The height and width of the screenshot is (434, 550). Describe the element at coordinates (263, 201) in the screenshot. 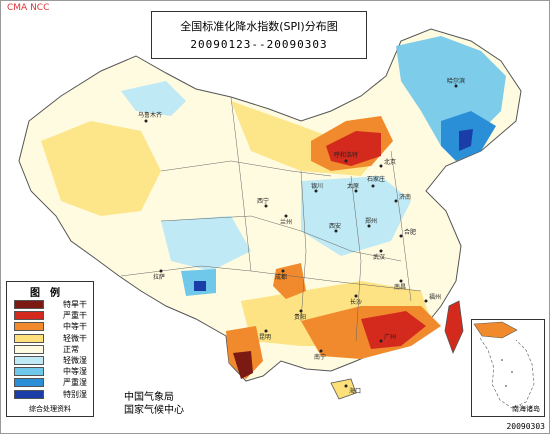

I see `city-label: 西宁` at that location.